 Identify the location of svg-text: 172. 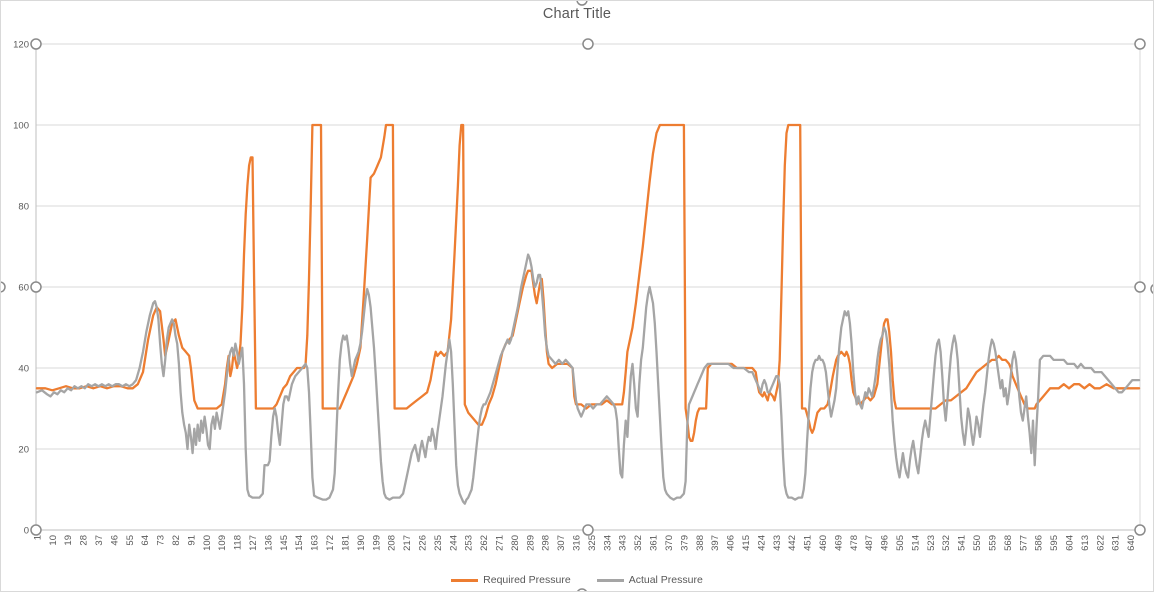
(330, 543).